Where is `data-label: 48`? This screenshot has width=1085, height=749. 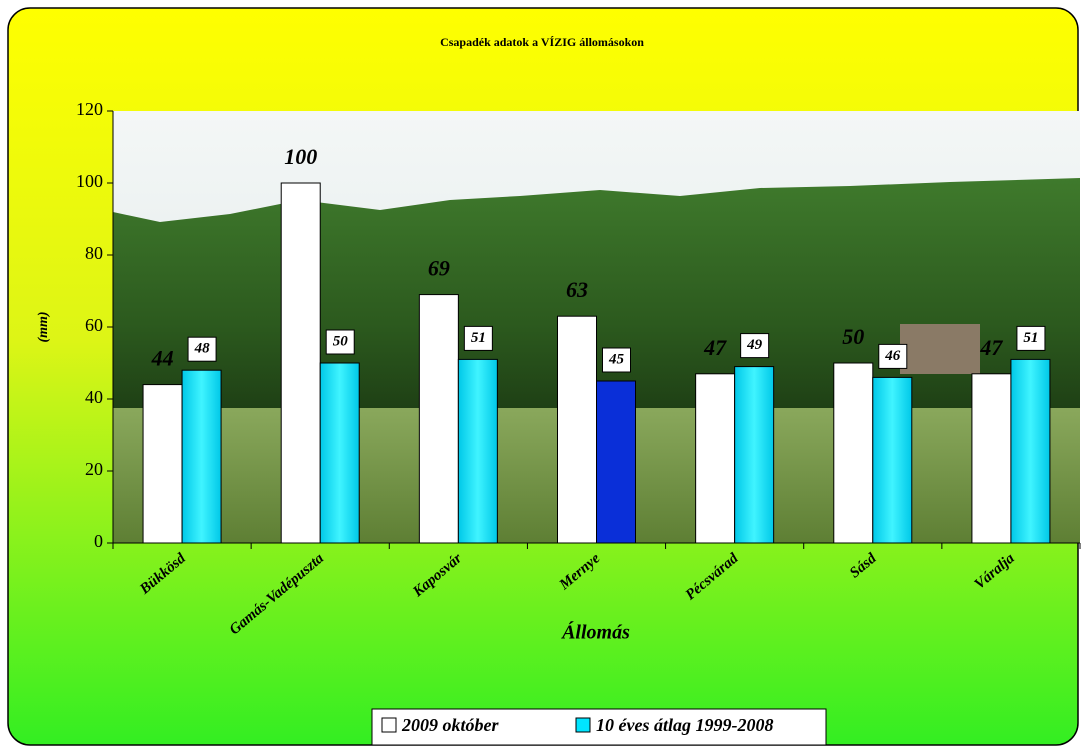
data-label: 48 is located at coordinates (202, 349).